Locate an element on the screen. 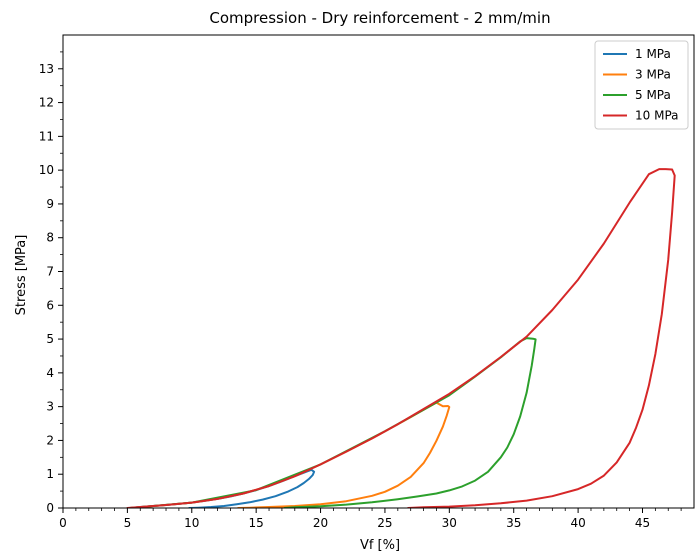  x-tick-label: 15 is located at coordinates (256, 523).